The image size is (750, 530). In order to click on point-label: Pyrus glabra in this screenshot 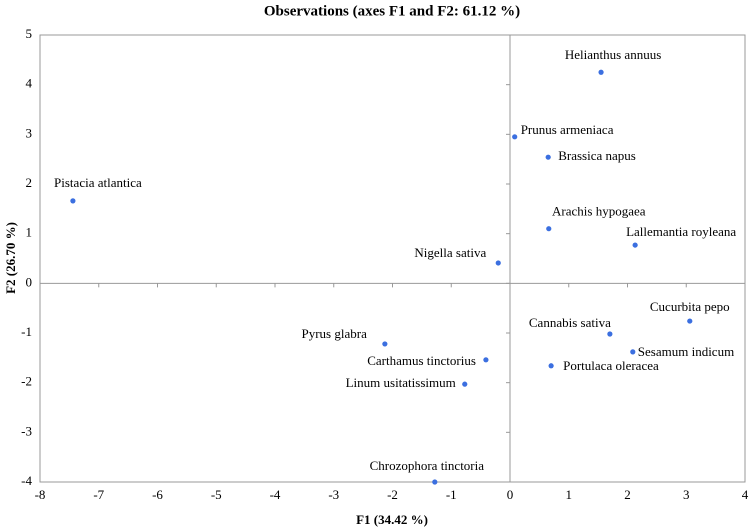, I will do `click(335, 333)`.